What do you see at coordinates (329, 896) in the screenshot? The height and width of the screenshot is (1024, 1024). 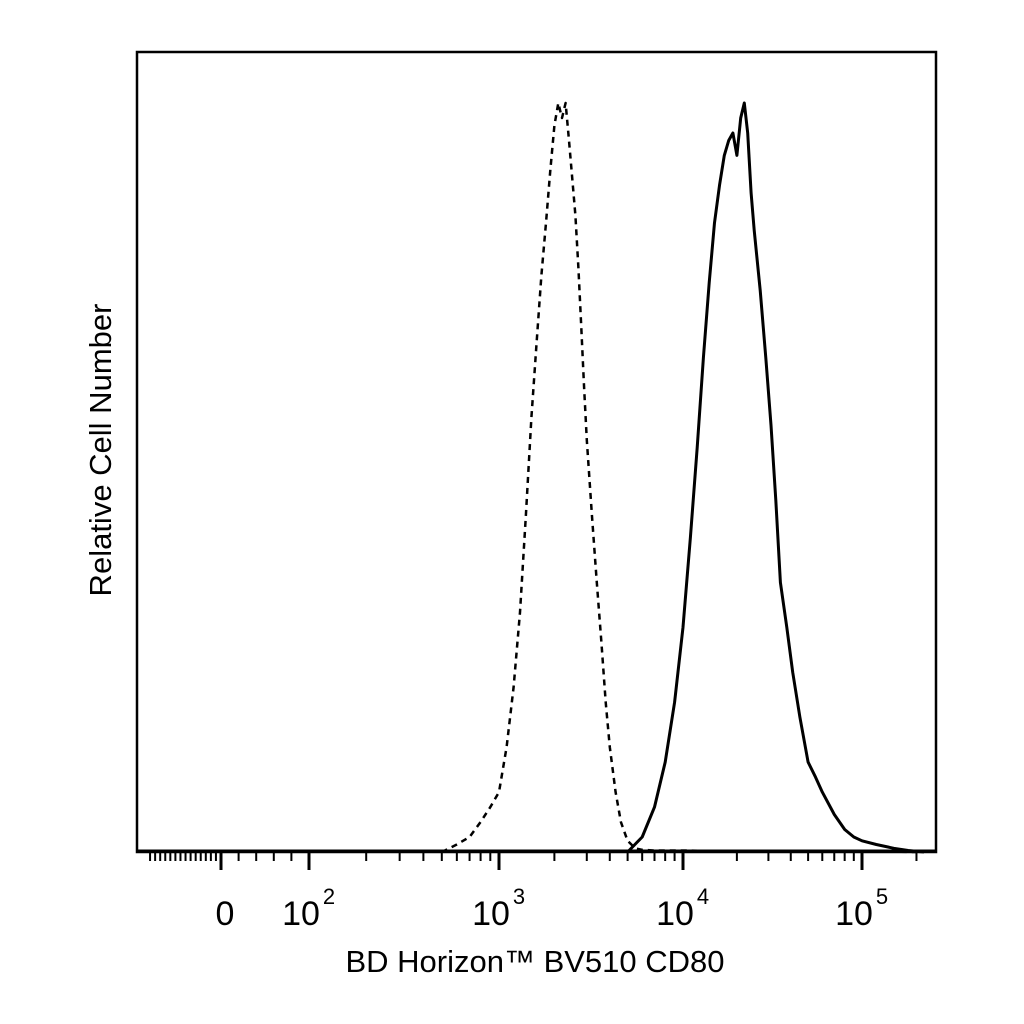 I see `x-tick-label-exp-1: 2` at bounding box center [329, 896].